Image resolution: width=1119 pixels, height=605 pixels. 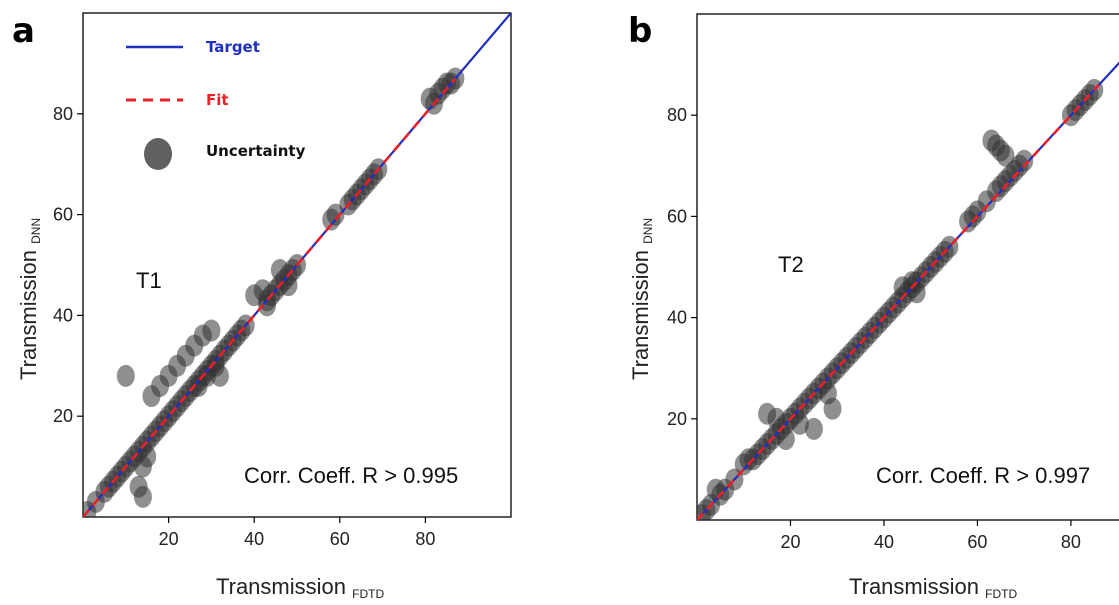 What do you see at coordinates (233, 47) in the screenshot?
I see `legend-target-label: Target` at bounding box center [233, 47].